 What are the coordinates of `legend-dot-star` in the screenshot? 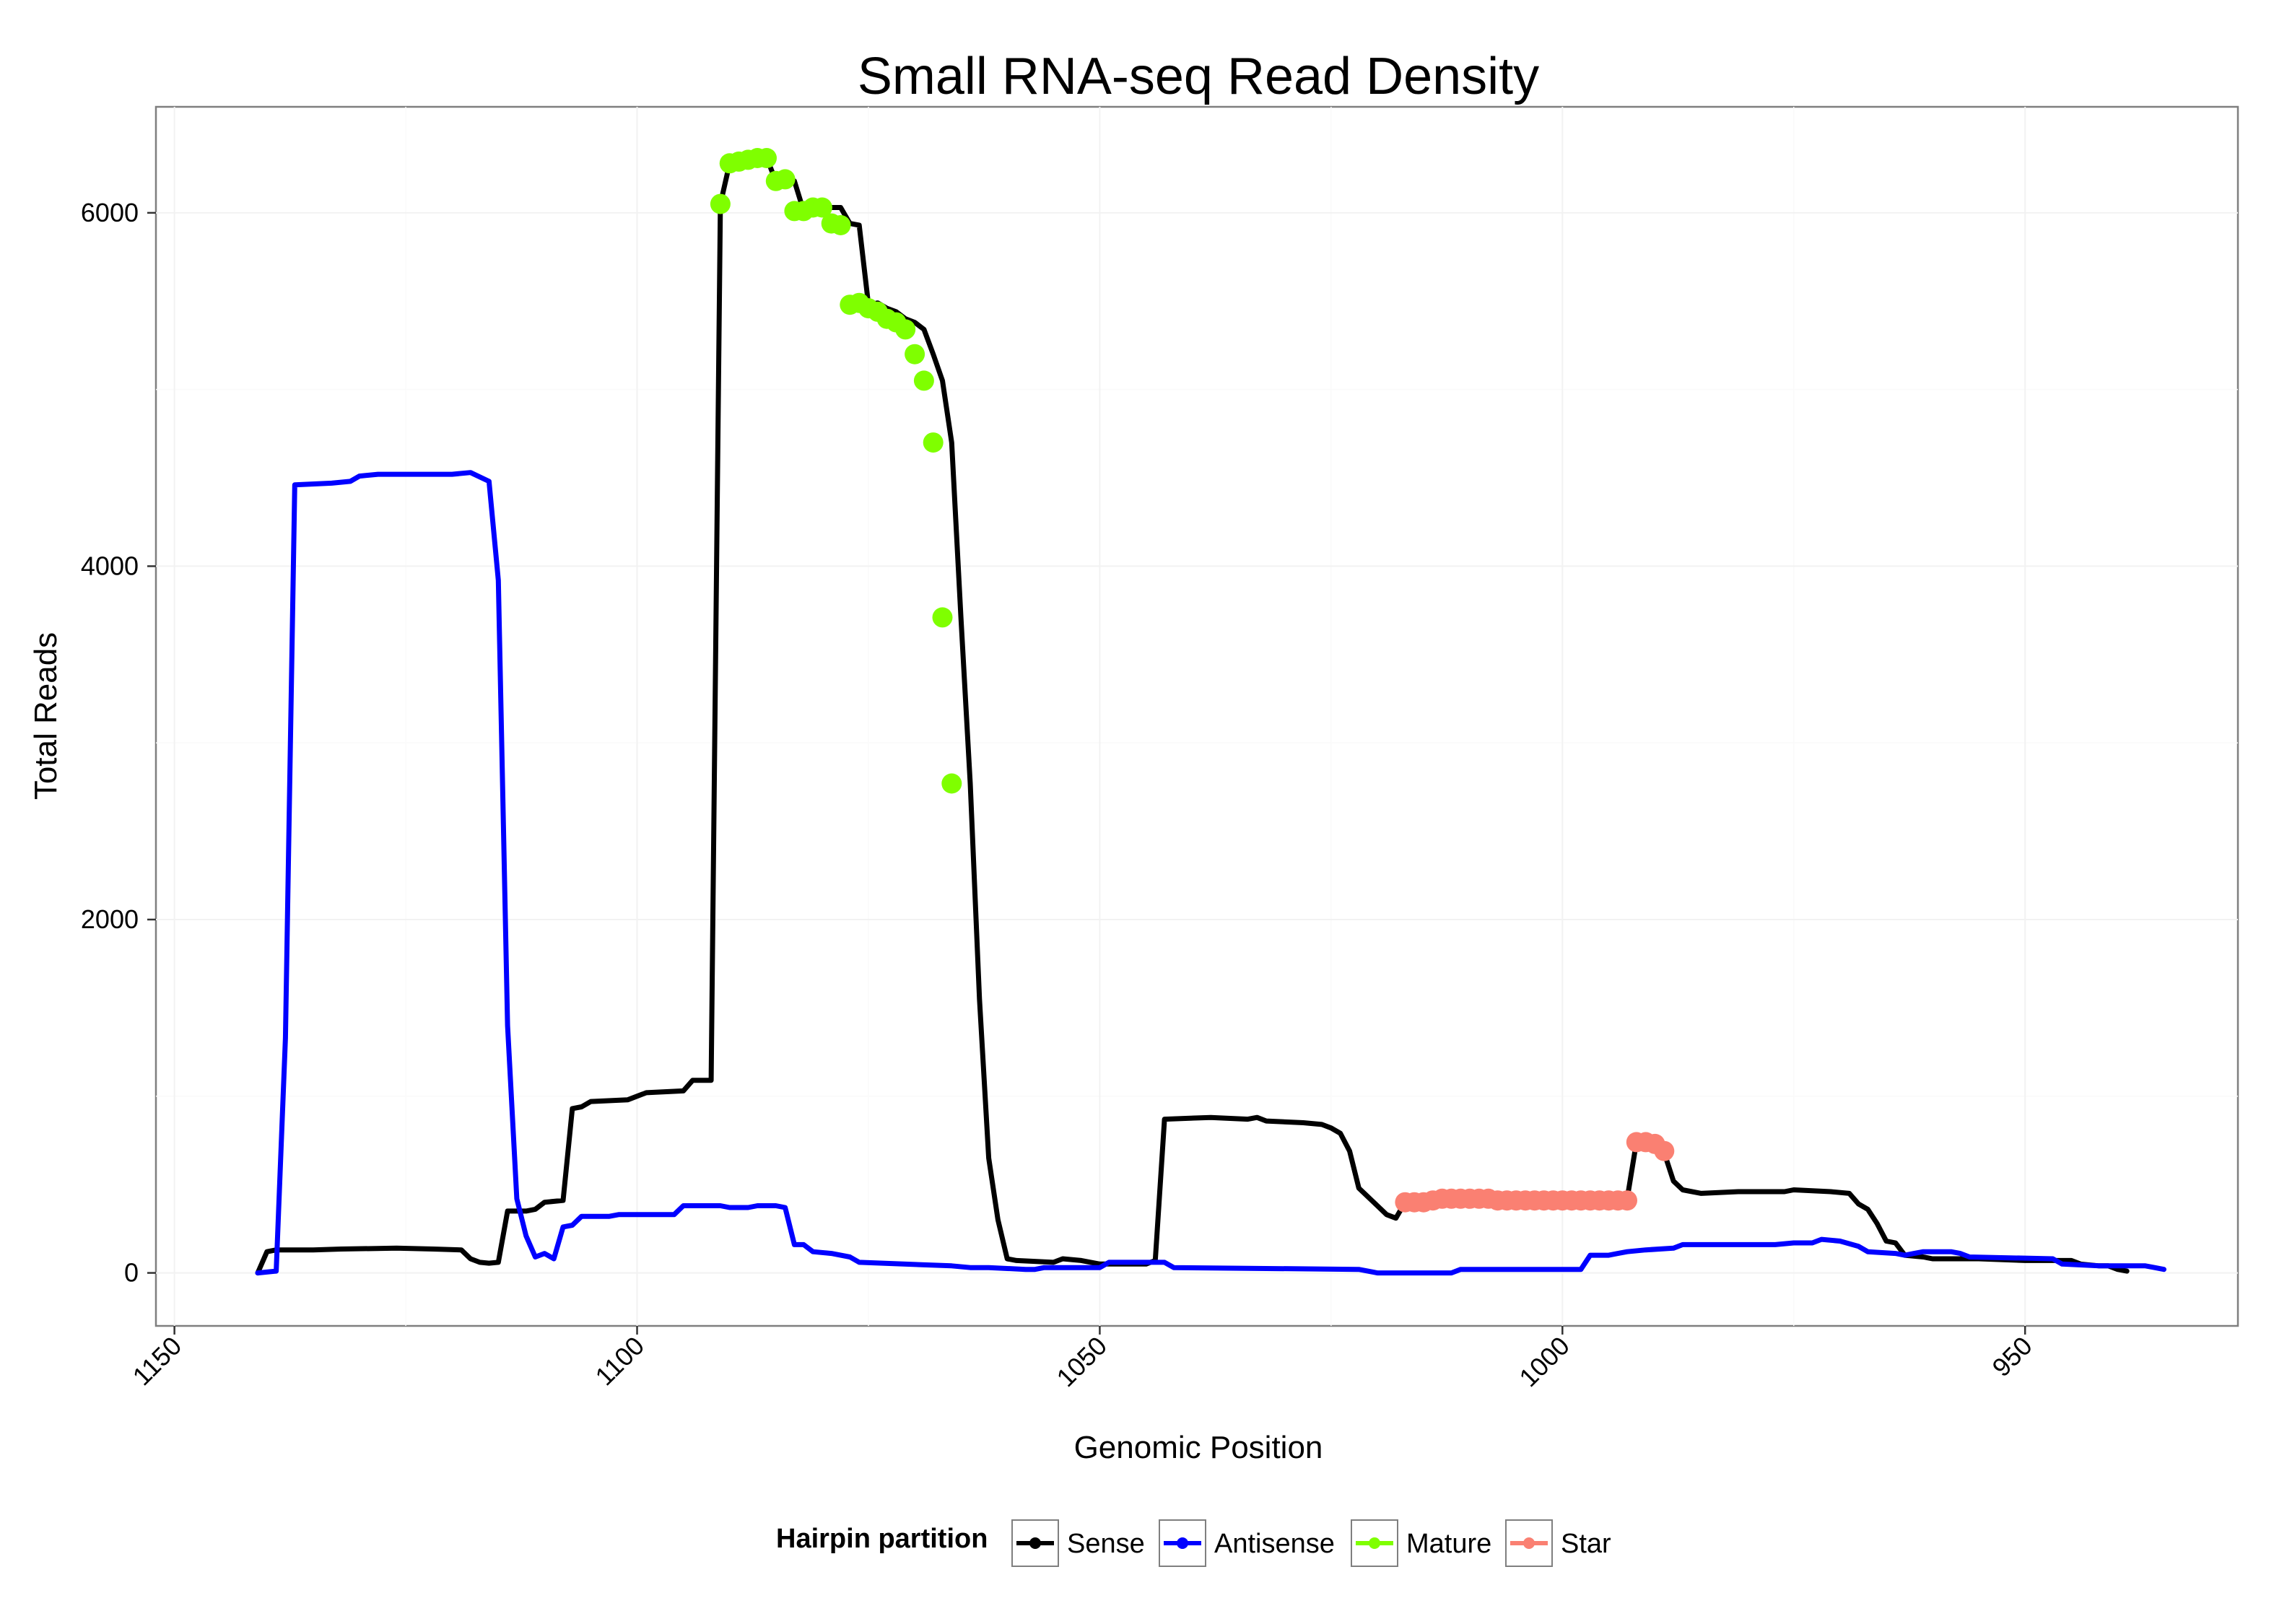 It's located at (1529, 1543).